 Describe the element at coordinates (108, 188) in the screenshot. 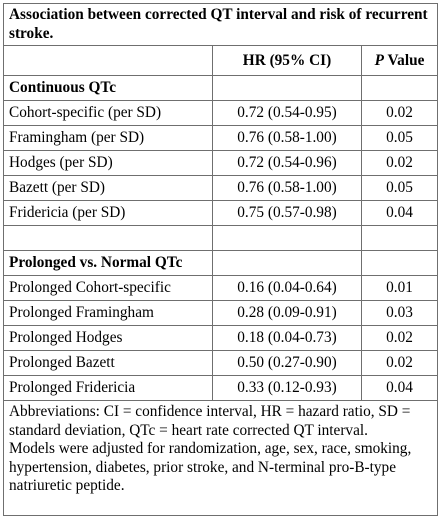

I see `row-label: Bazett (per SD)` at that location.